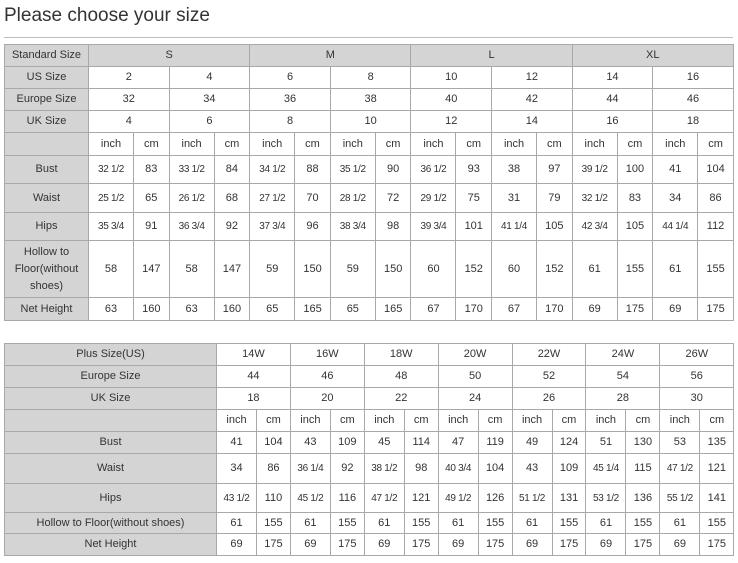 Image resolution: width=738 pixels, height=563 pixels. What do you see at coordinates (46, 99) in the screenshot?
I see `row-label: Europe Size` at bounding box center [46, 99].